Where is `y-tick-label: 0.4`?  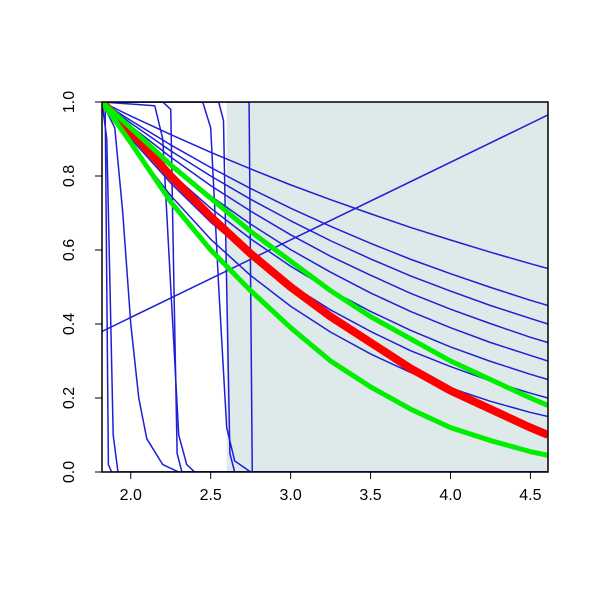
y-tick-label: 0.4 is located at coordinates (69, 324).